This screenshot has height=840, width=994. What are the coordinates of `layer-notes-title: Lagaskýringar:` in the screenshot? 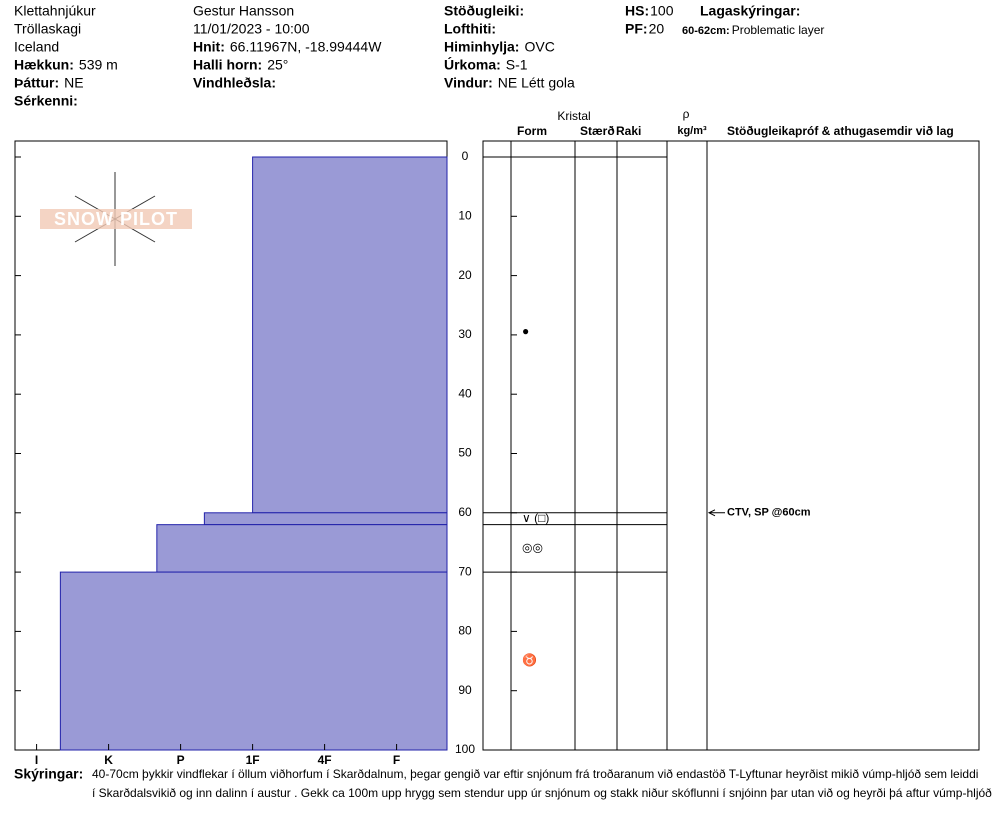 It's located at (750, 11).